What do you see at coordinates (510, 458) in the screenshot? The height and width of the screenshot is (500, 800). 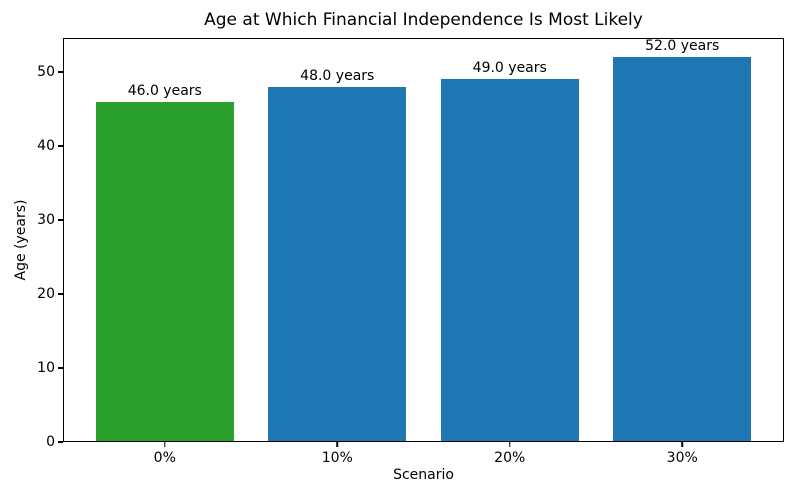 I see `x-tick-label: 20%` at bounding box center [510, 458].